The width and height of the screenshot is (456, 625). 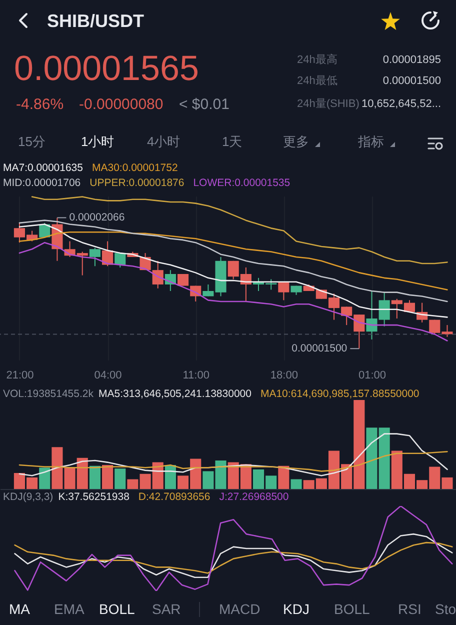 What do you see at coordinates (40, 105) in the screenshot?
I see `text: -4.86%` at bounding box center [40, 105].